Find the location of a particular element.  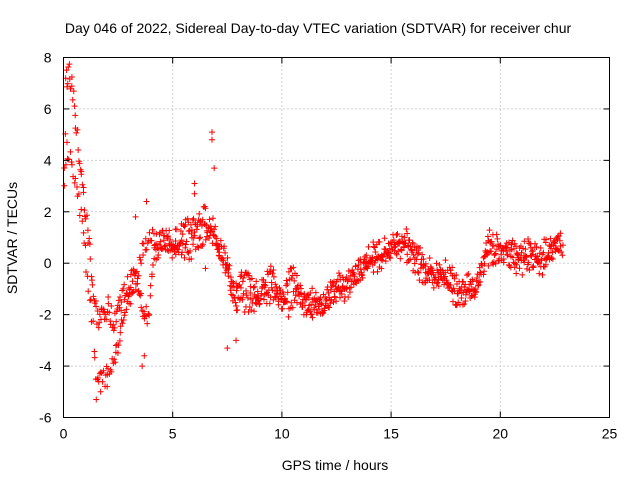

y-tick-label: -6 is located at coordinates (45, 418).